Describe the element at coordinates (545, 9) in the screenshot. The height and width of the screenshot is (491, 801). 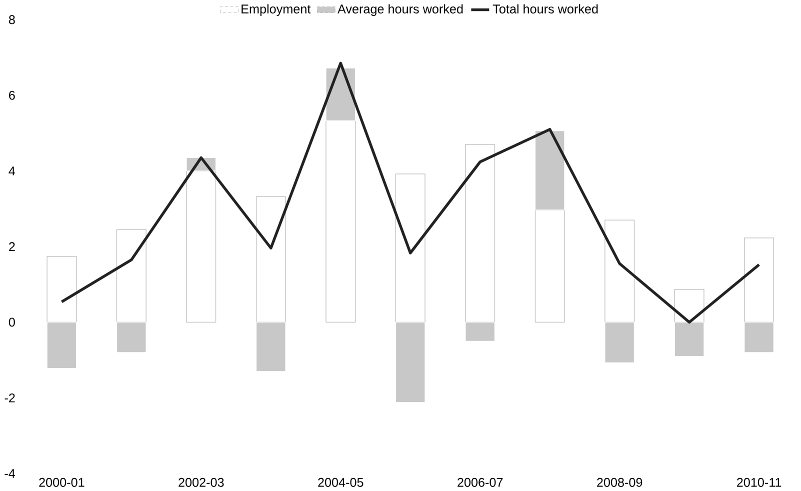
I see `legend-label: Total hours worked` at that location.